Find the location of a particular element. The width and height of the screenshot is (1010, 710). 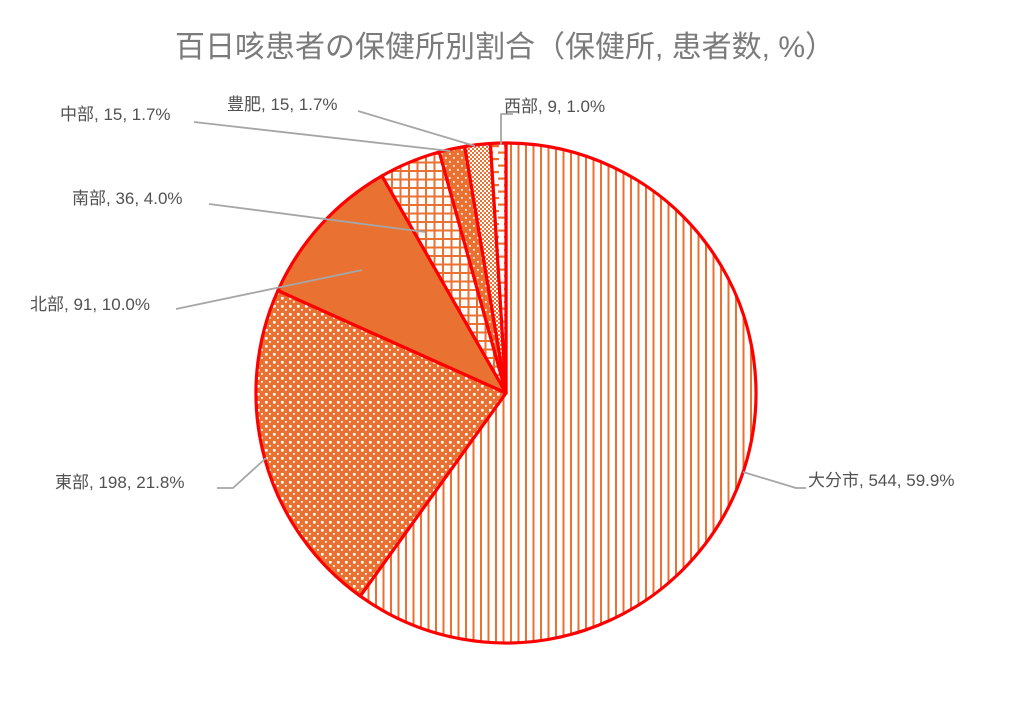

pie-slice-hokubu is located at coordinates (392, 284).